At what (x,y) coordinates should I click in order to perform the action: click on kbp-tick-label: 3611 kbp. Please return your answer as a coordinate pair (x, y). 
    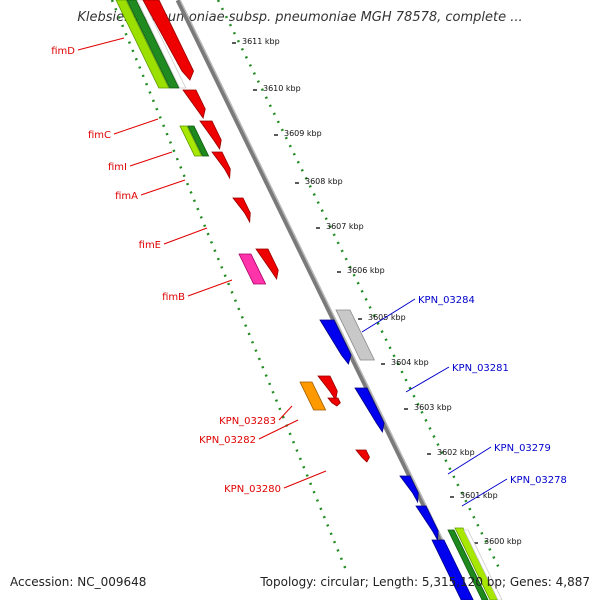
    Looking at the image, I should click on (261, 41).